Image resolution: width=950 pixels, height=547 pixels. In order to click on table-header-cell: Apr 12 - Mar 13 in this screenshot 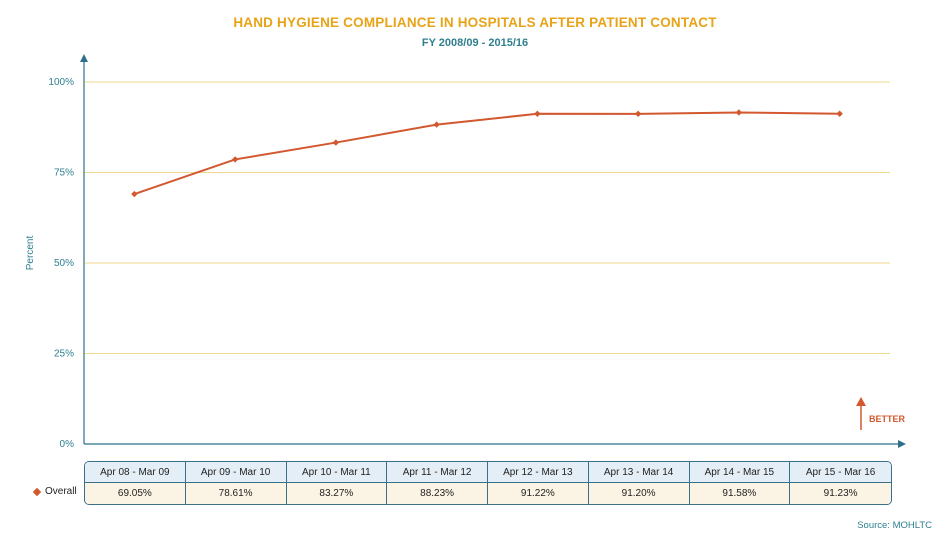, I will do `click(538, 472)`.